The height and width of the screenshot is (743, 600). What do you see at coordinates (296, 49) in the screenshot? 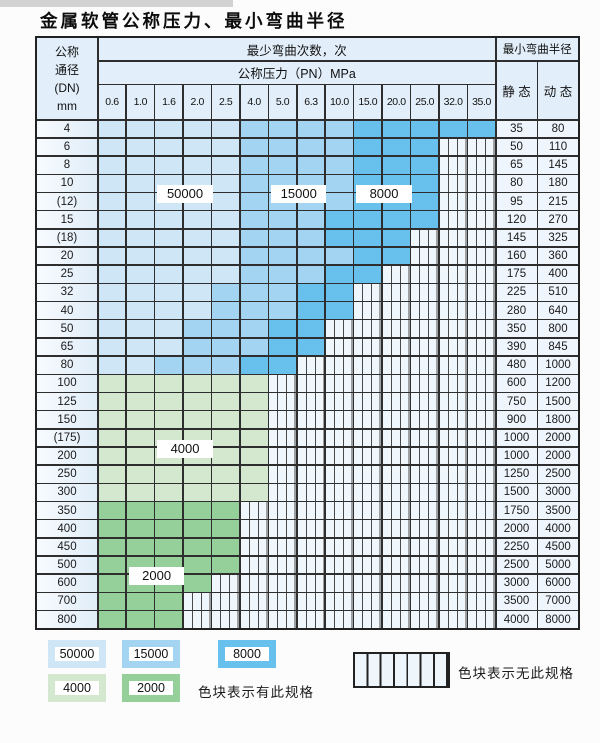
I see `bend-cycles-header: 最少弯曲次数，次` at bounding box center [296, 49].